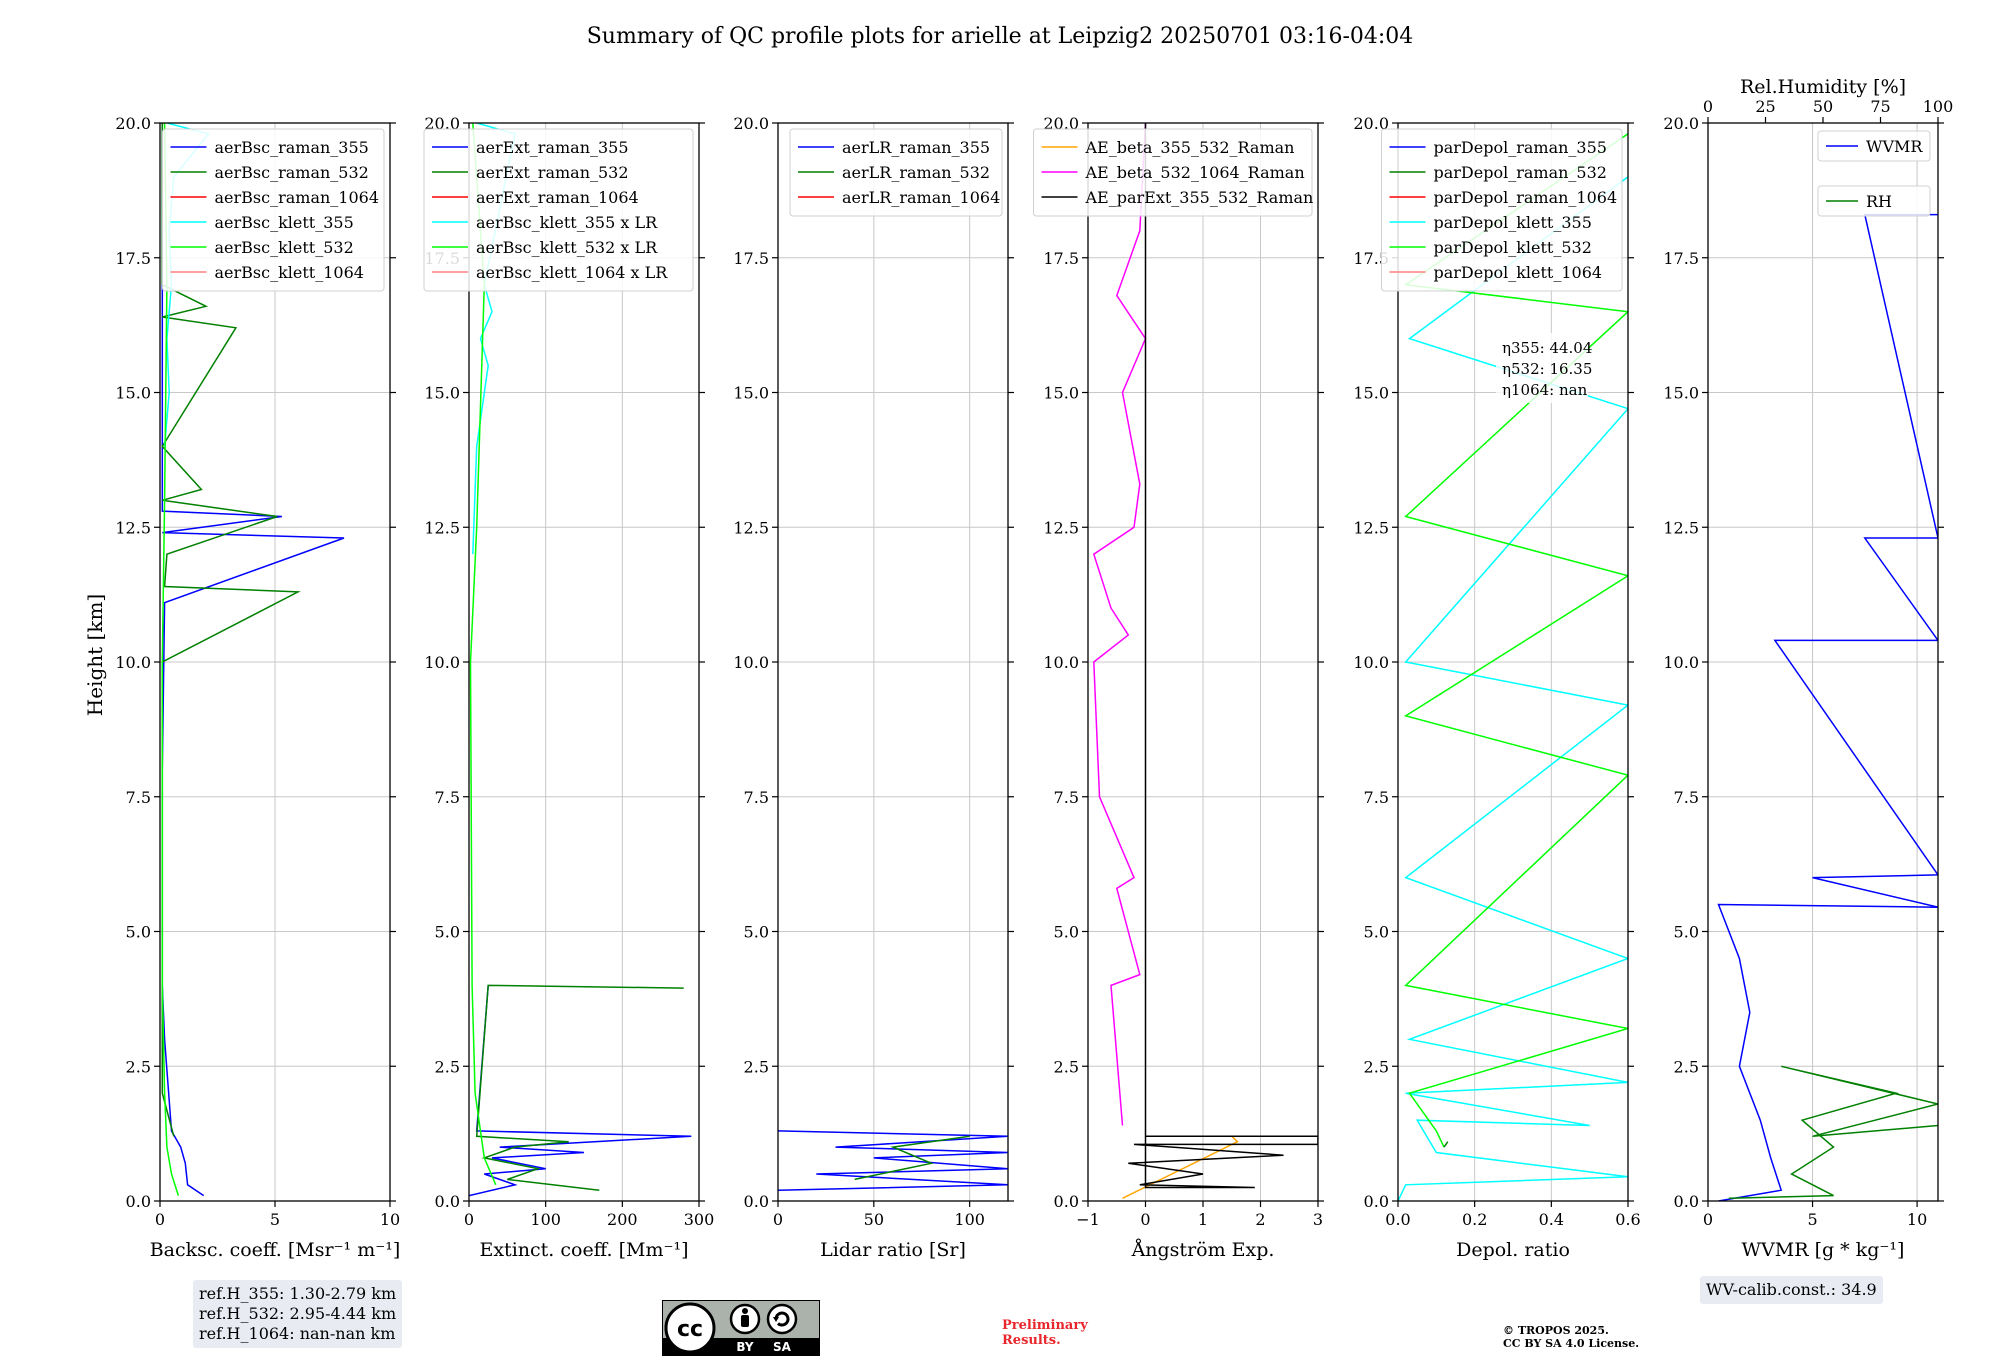  Describe the element at coordinates (874, 1219) in the screenshot. I see `x-tick-label: 50` at that location.